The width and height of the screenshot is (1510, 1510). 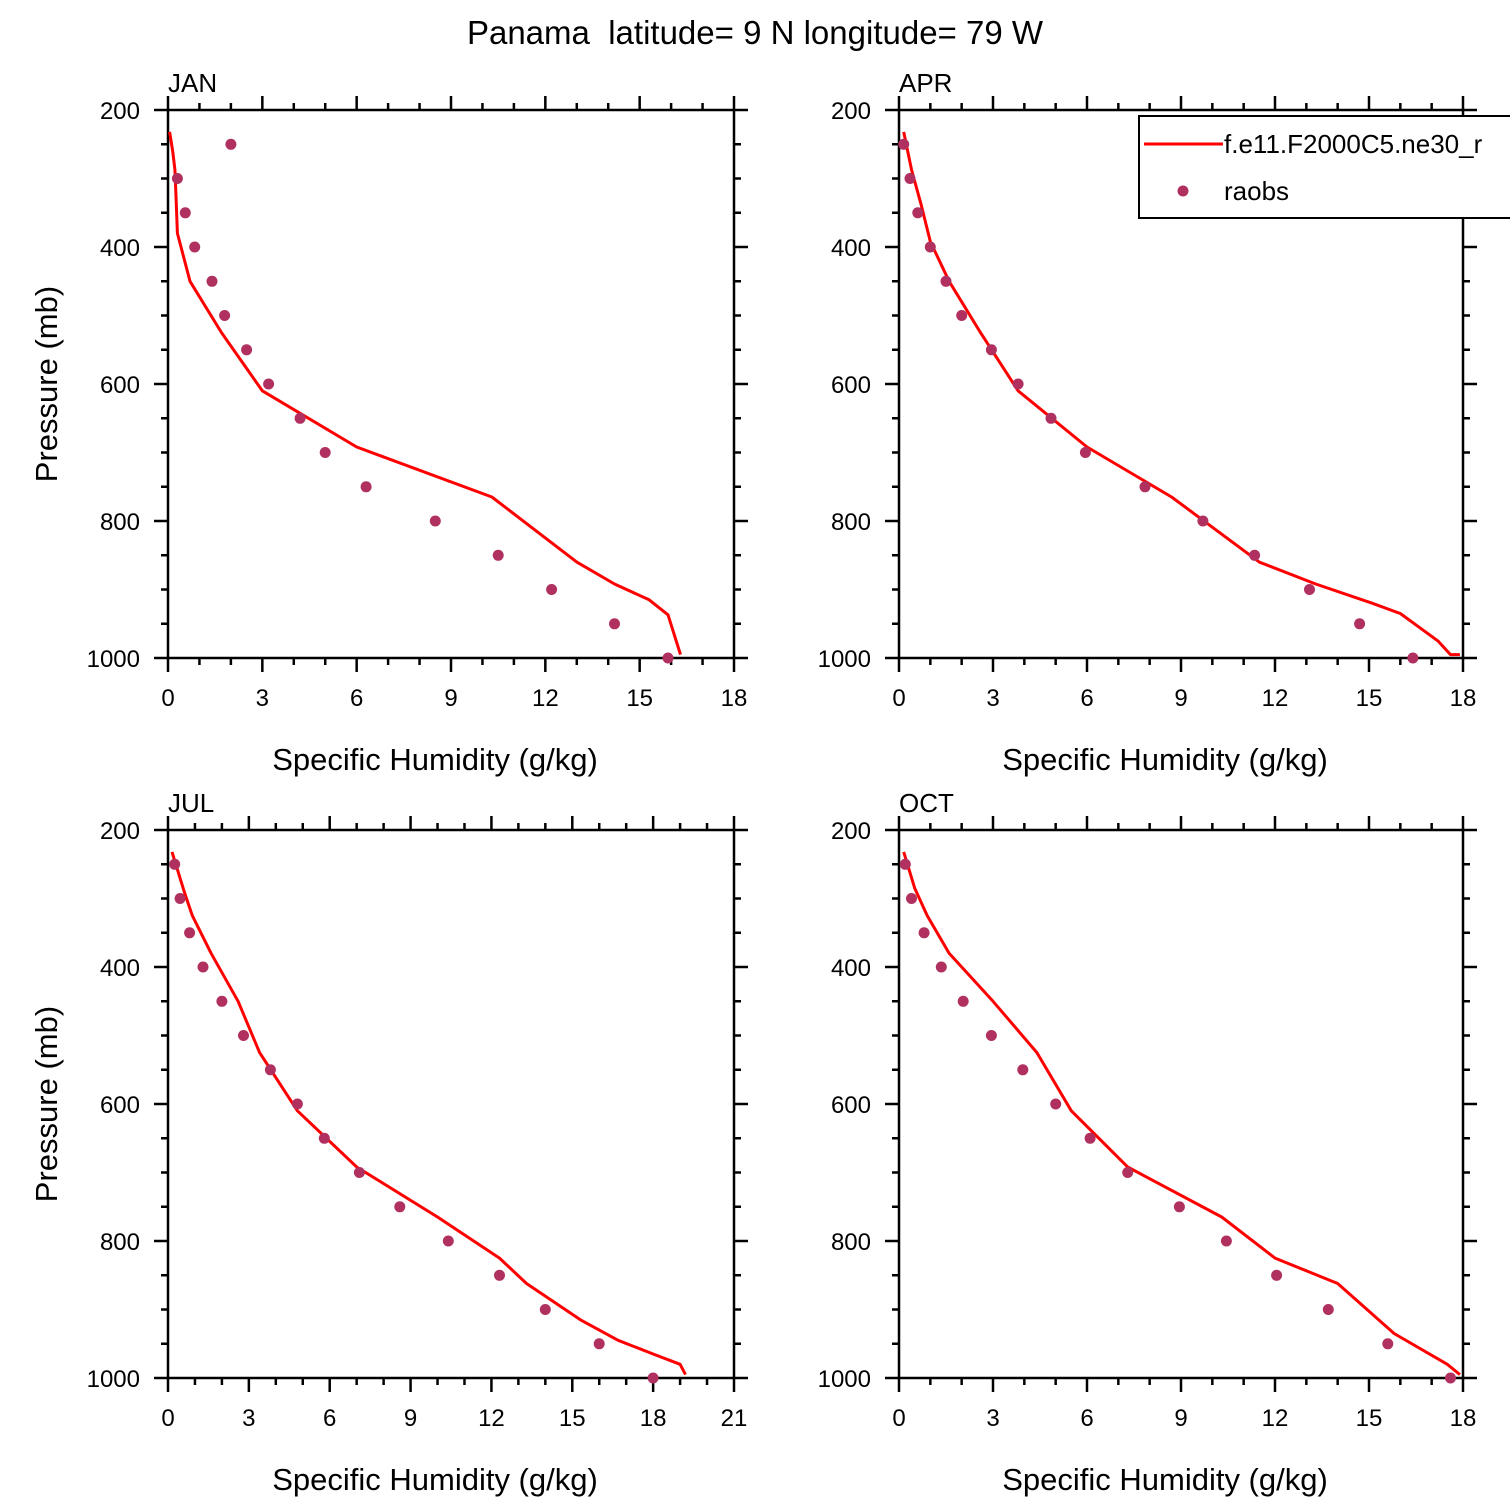 I want to click on y-tick-label-jul: 400, so click(x=120, y=968).